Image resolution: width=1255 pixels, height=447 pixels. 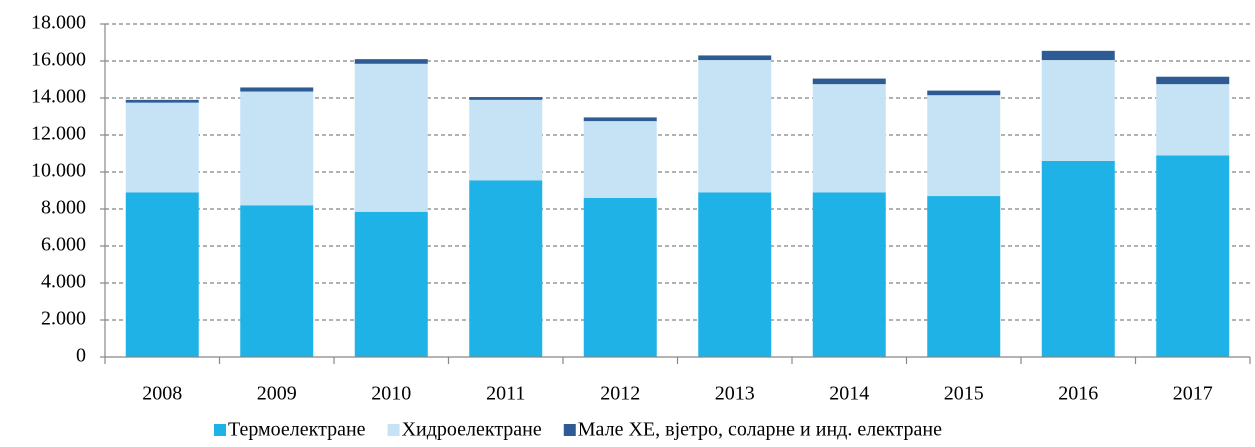 What do you see at coordinates (297, 430) in the screenshot?
I see `legend-label: Термоелектране` at bounding box center [297, 430].